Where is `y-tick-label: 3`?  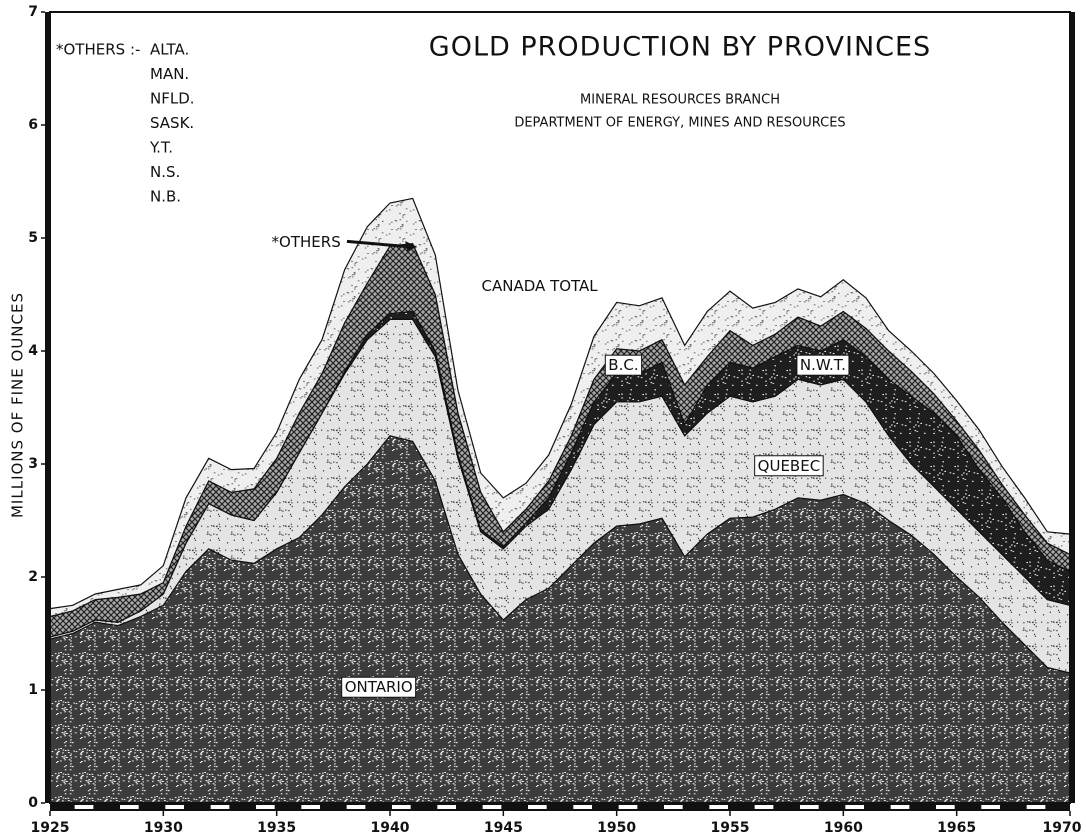
y-tick-label: 3 is located at coordinates (33, 464).